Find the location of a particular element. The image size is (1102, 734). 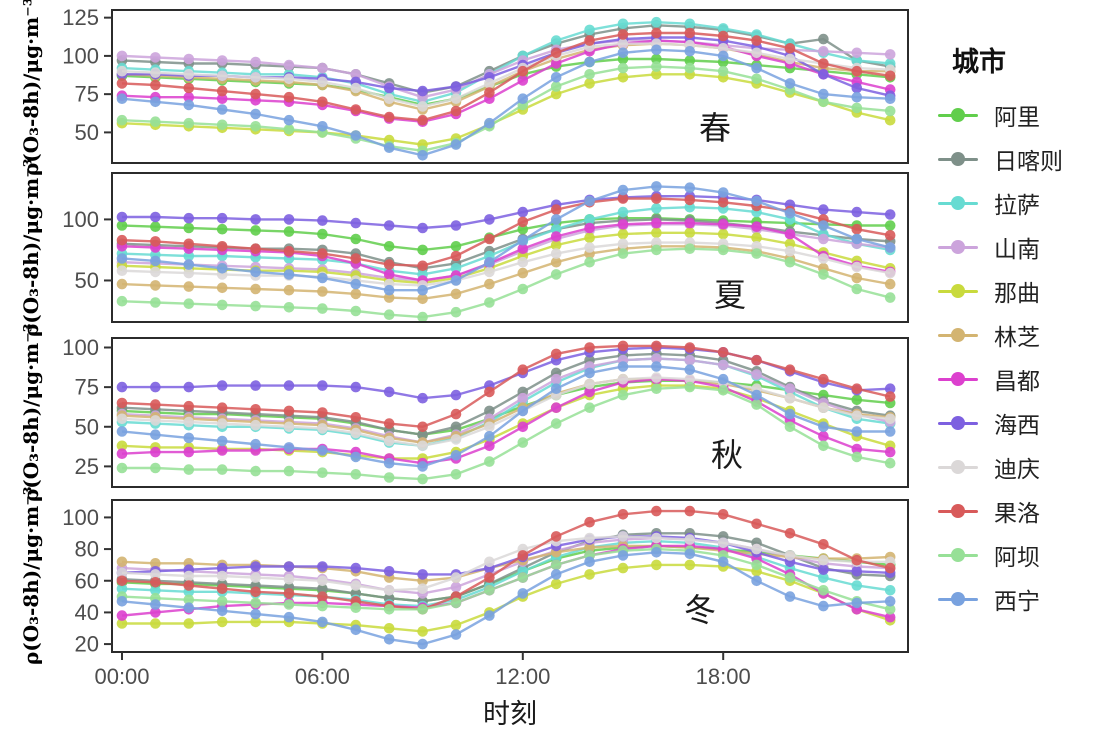

legend-item: 山南 is located at coordinates (1019, 247).